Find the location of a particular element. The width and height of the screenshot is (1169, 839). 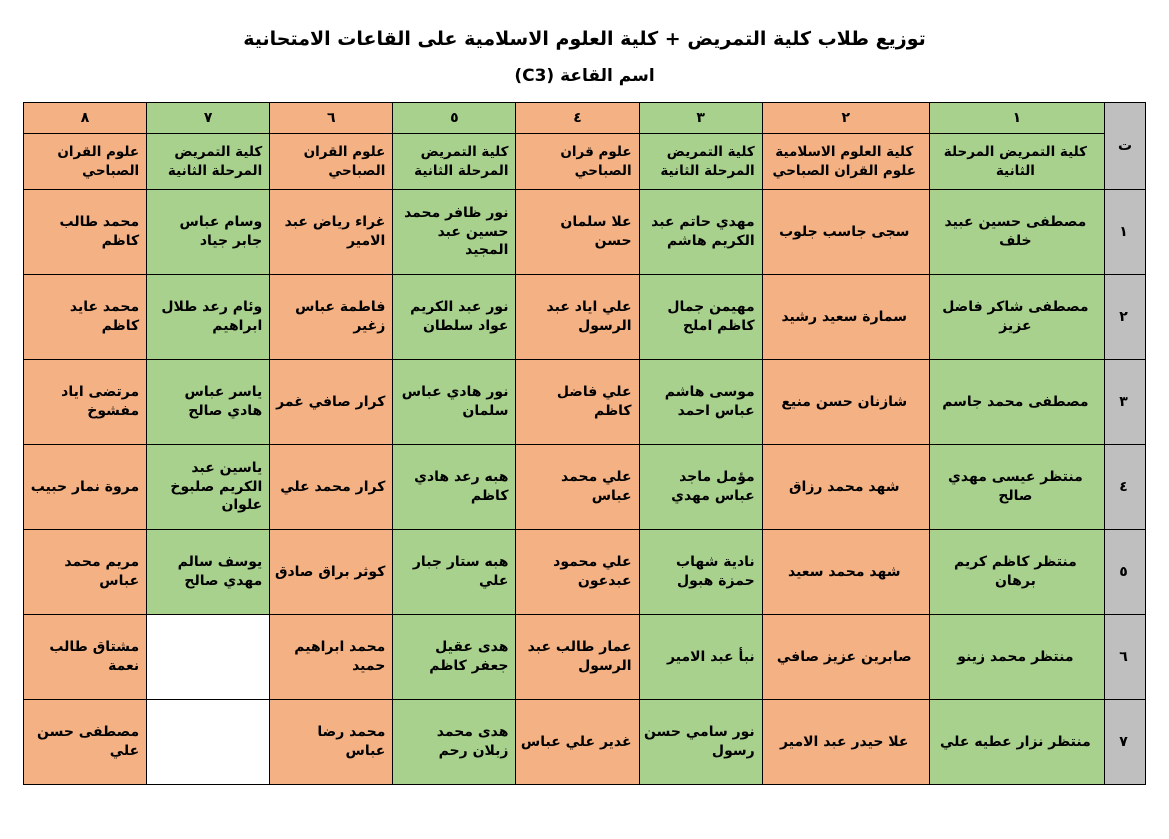

student-cell: وئام رعد طلال ابراهيم is located at coordinates (208, 317).